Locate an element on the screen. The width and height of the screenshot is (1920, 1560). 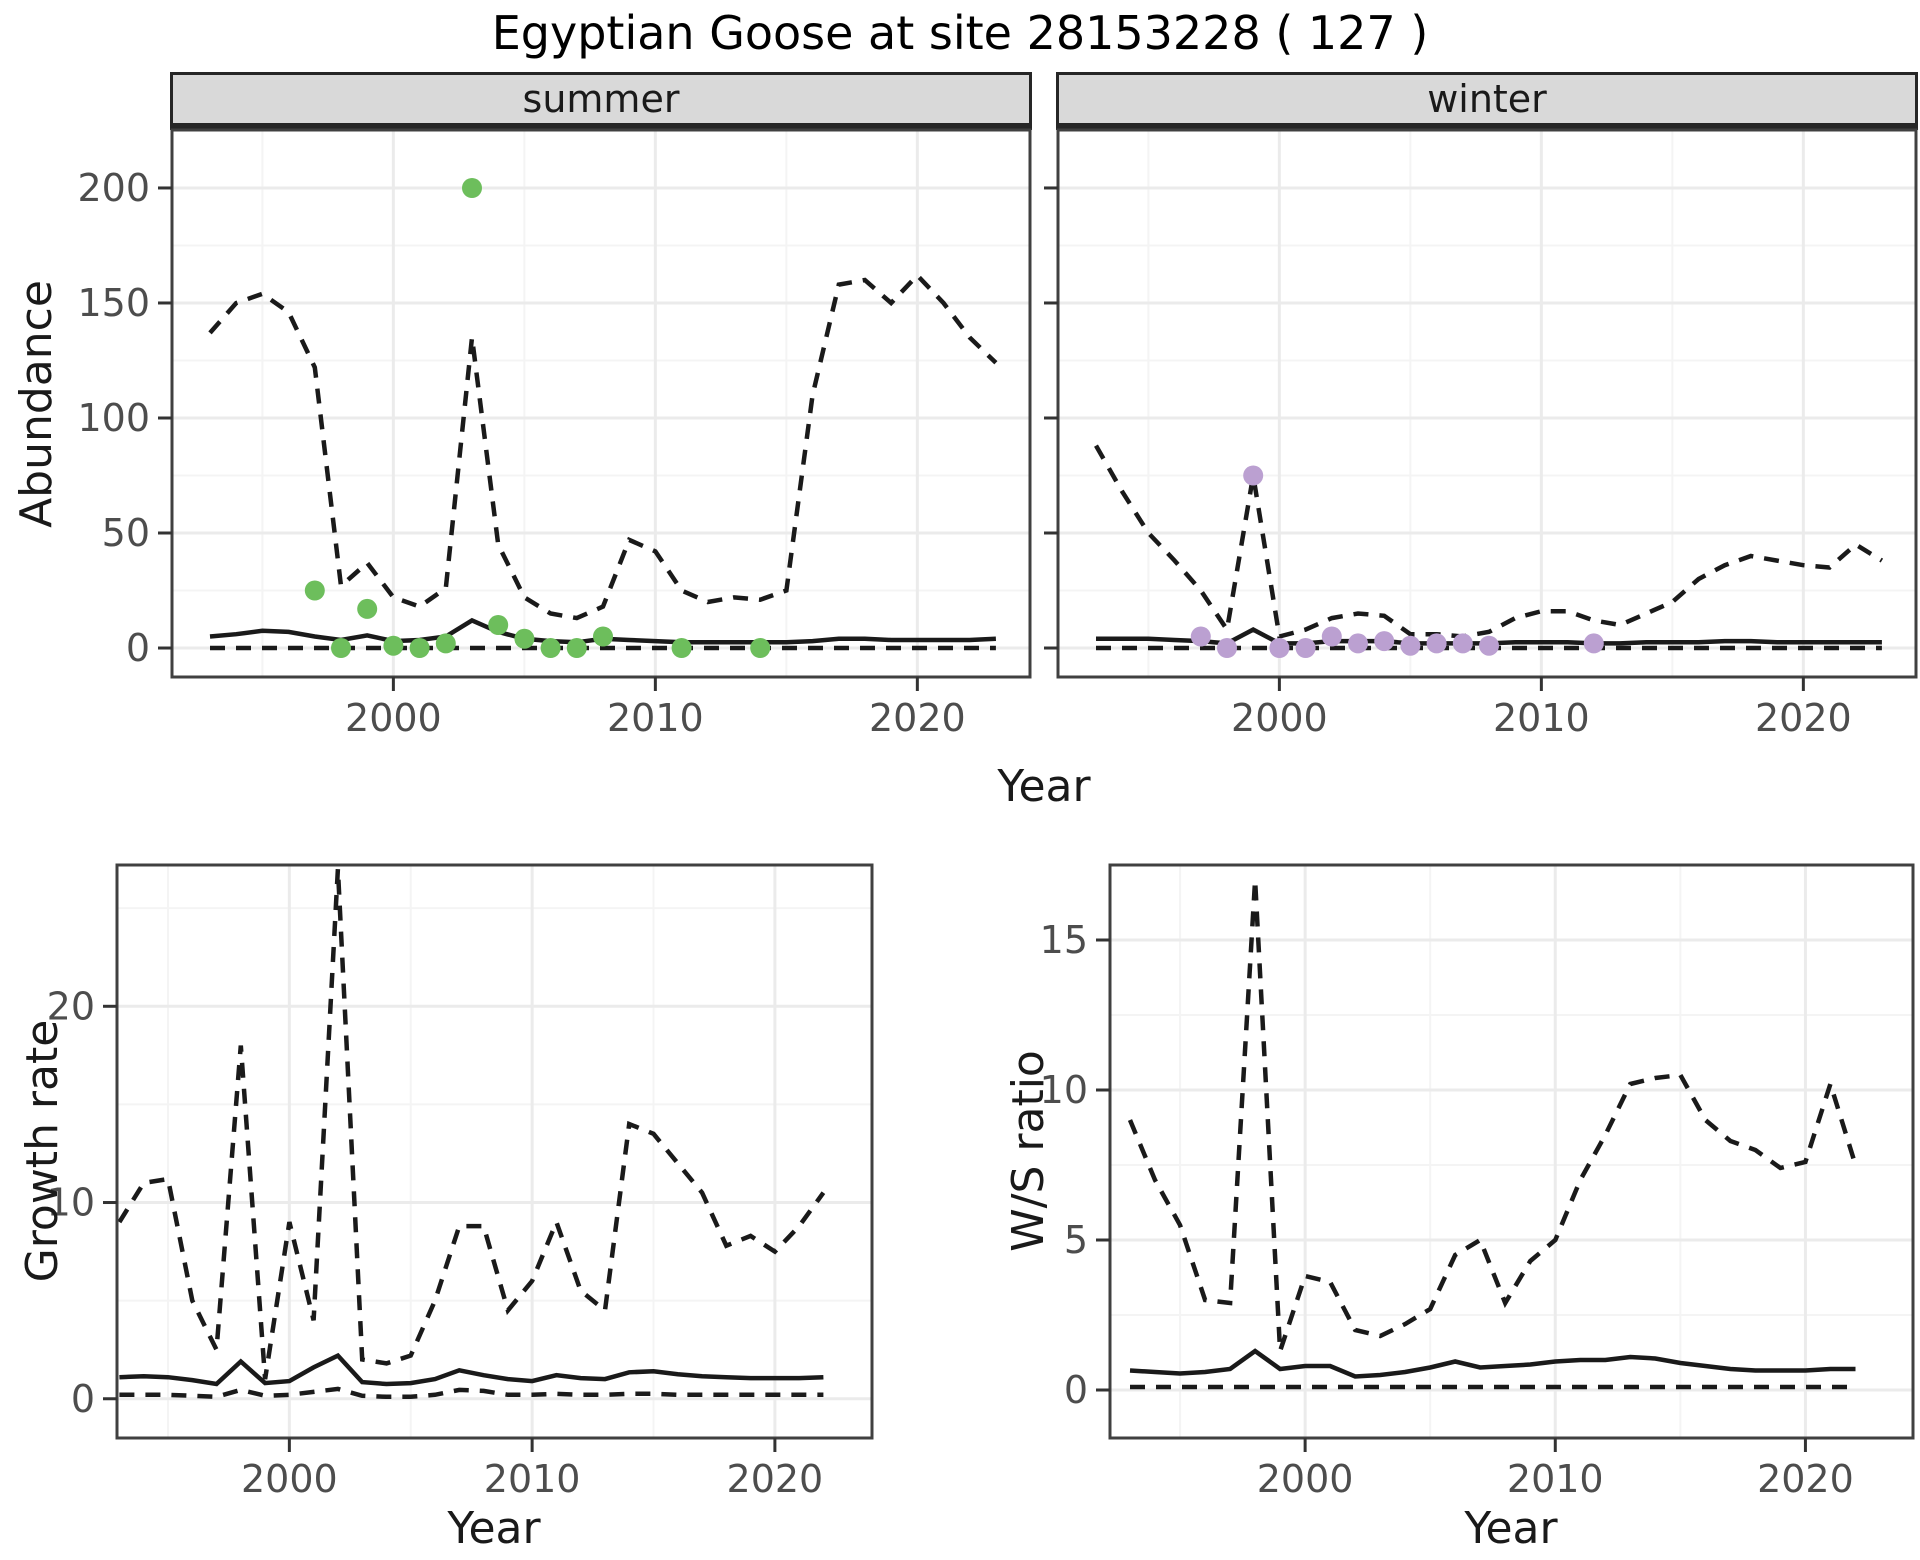
facet-strip-summer-label: summer is located at coordinates (601, 99).